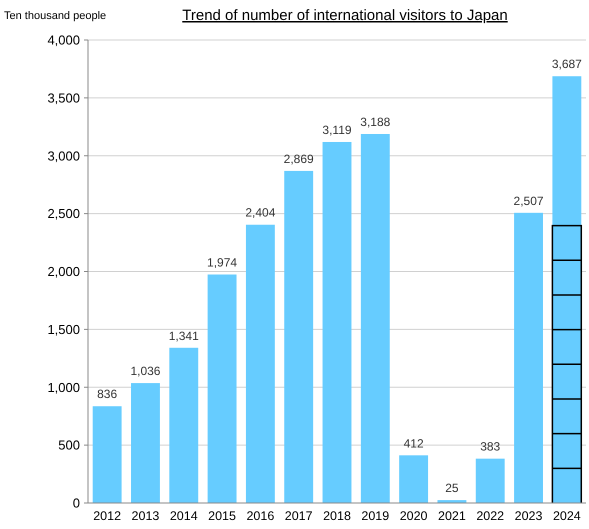  Describe the element at coordinates (490, 447) in the screenshot. I see `data-label: 383` at that location.